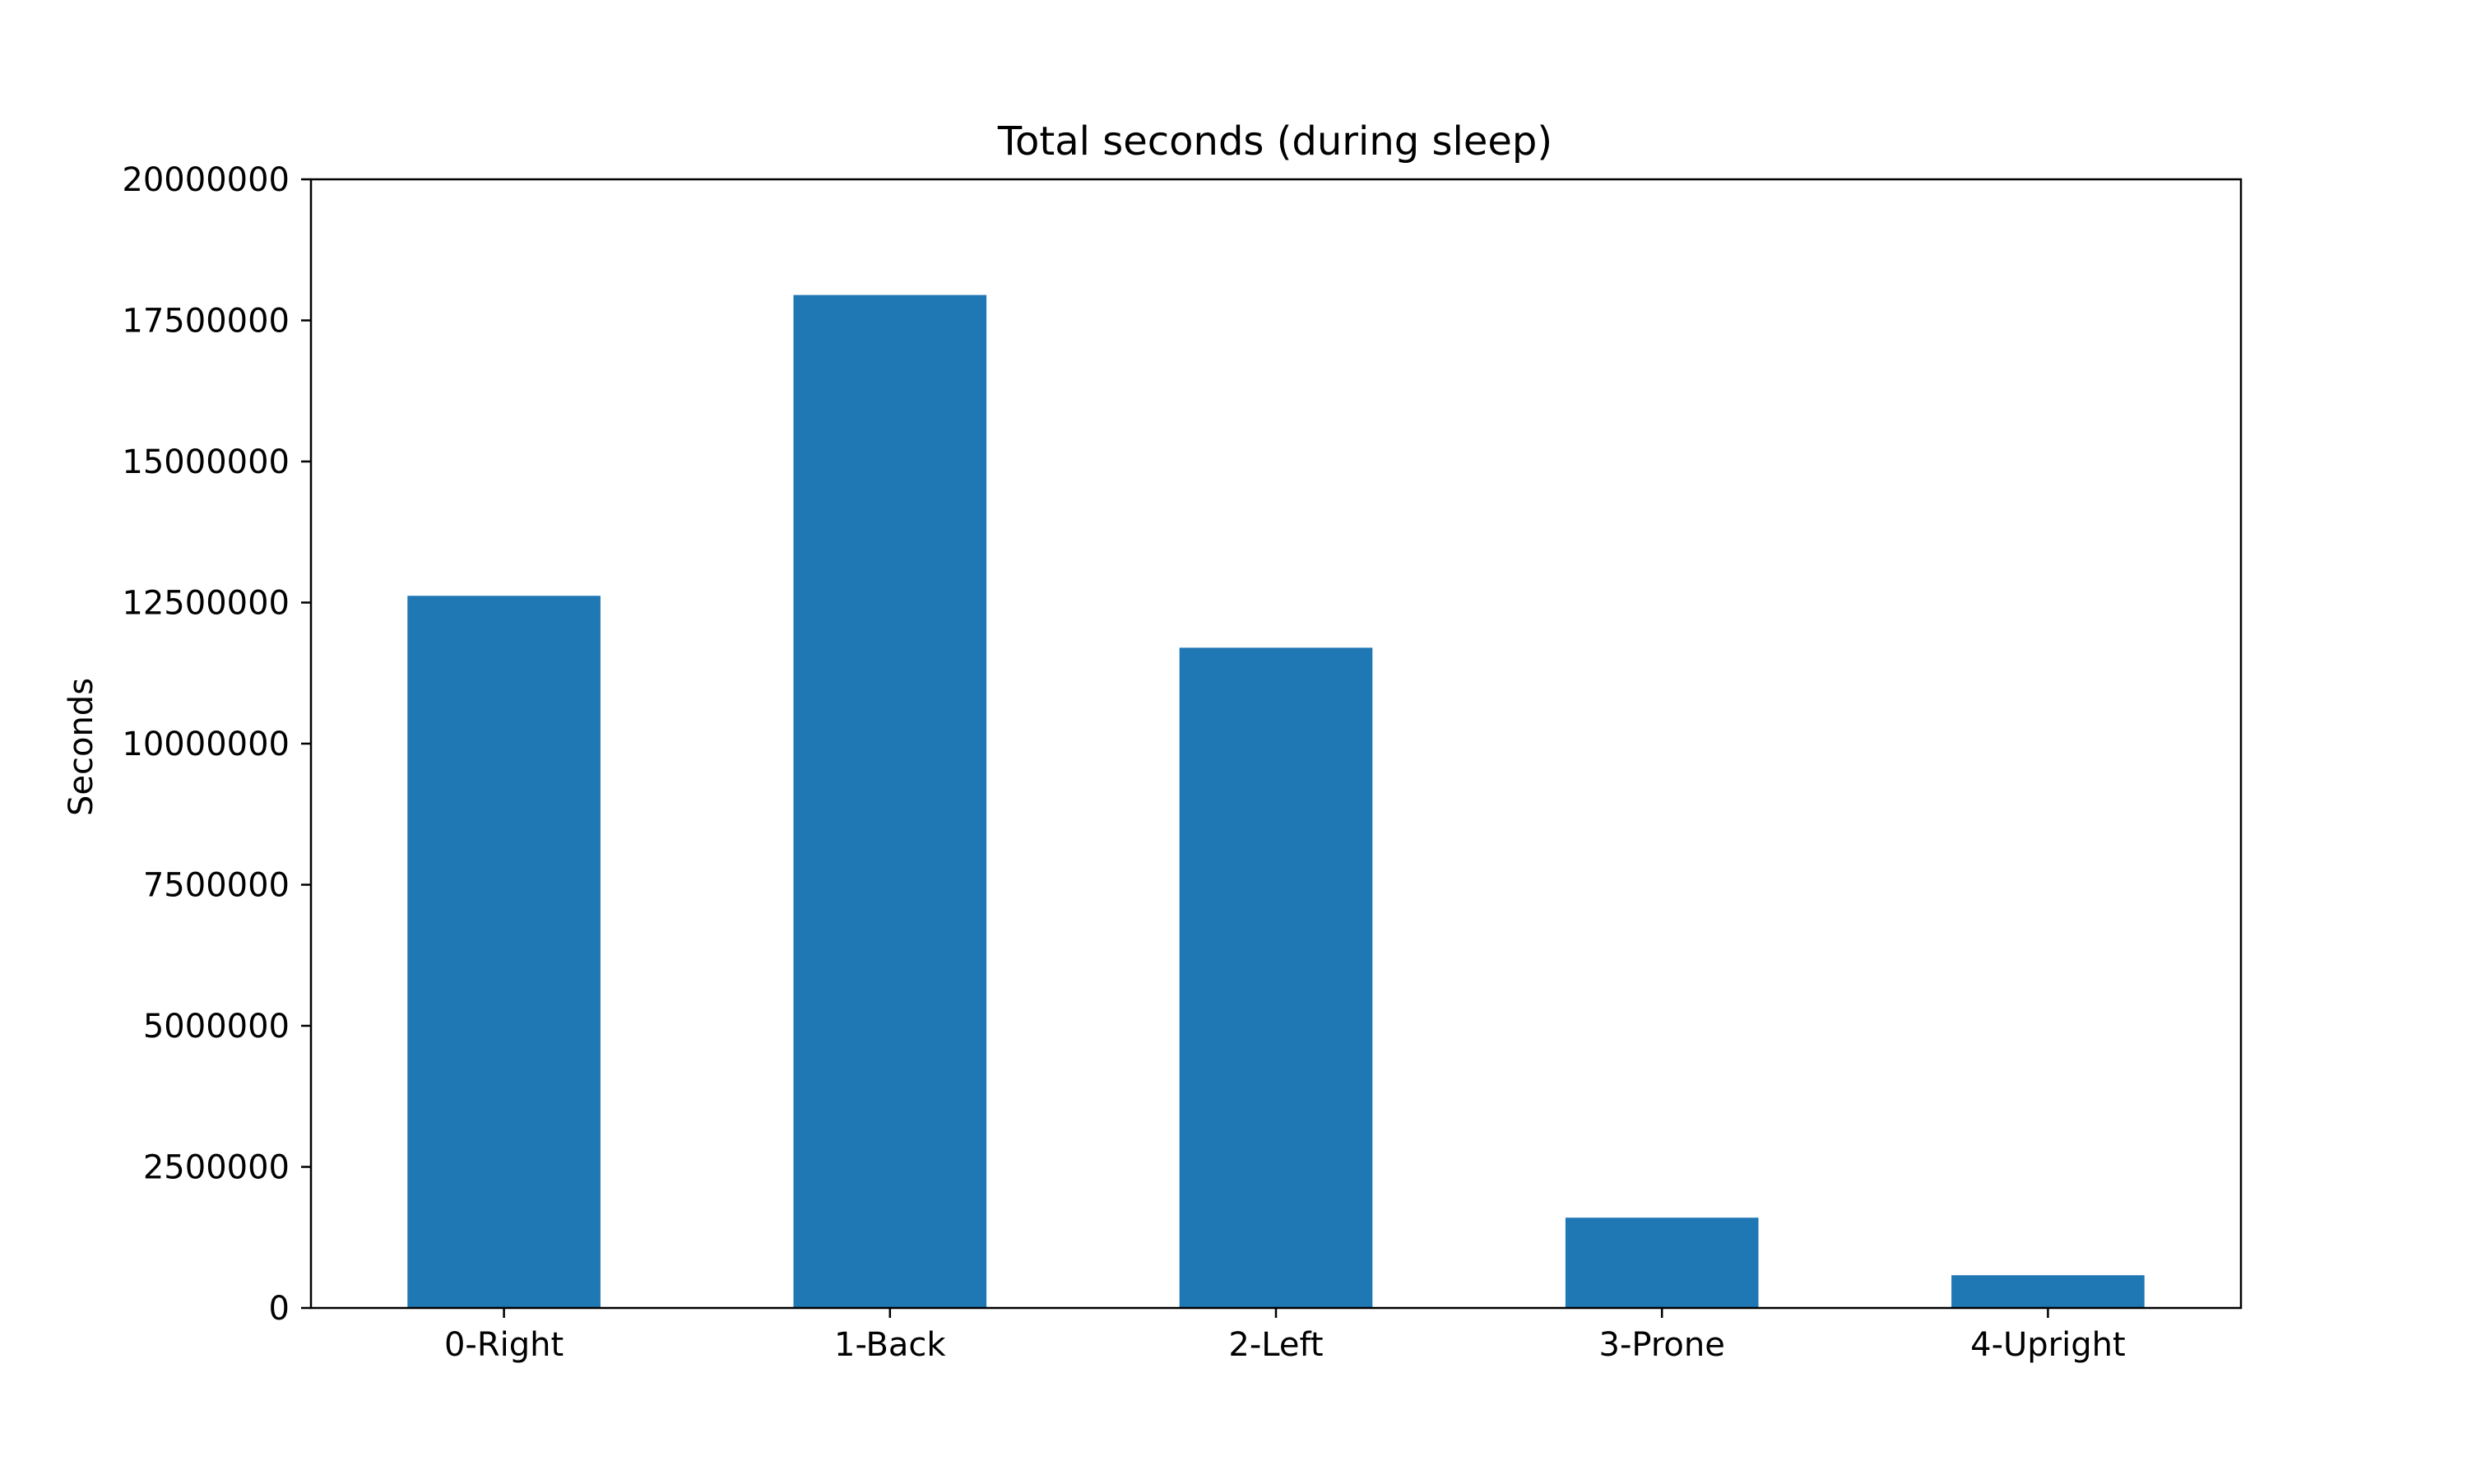 This screenshot has height=1484, width=2468. I want to click on y-tick-label: 2500000, so click(216, 1168).